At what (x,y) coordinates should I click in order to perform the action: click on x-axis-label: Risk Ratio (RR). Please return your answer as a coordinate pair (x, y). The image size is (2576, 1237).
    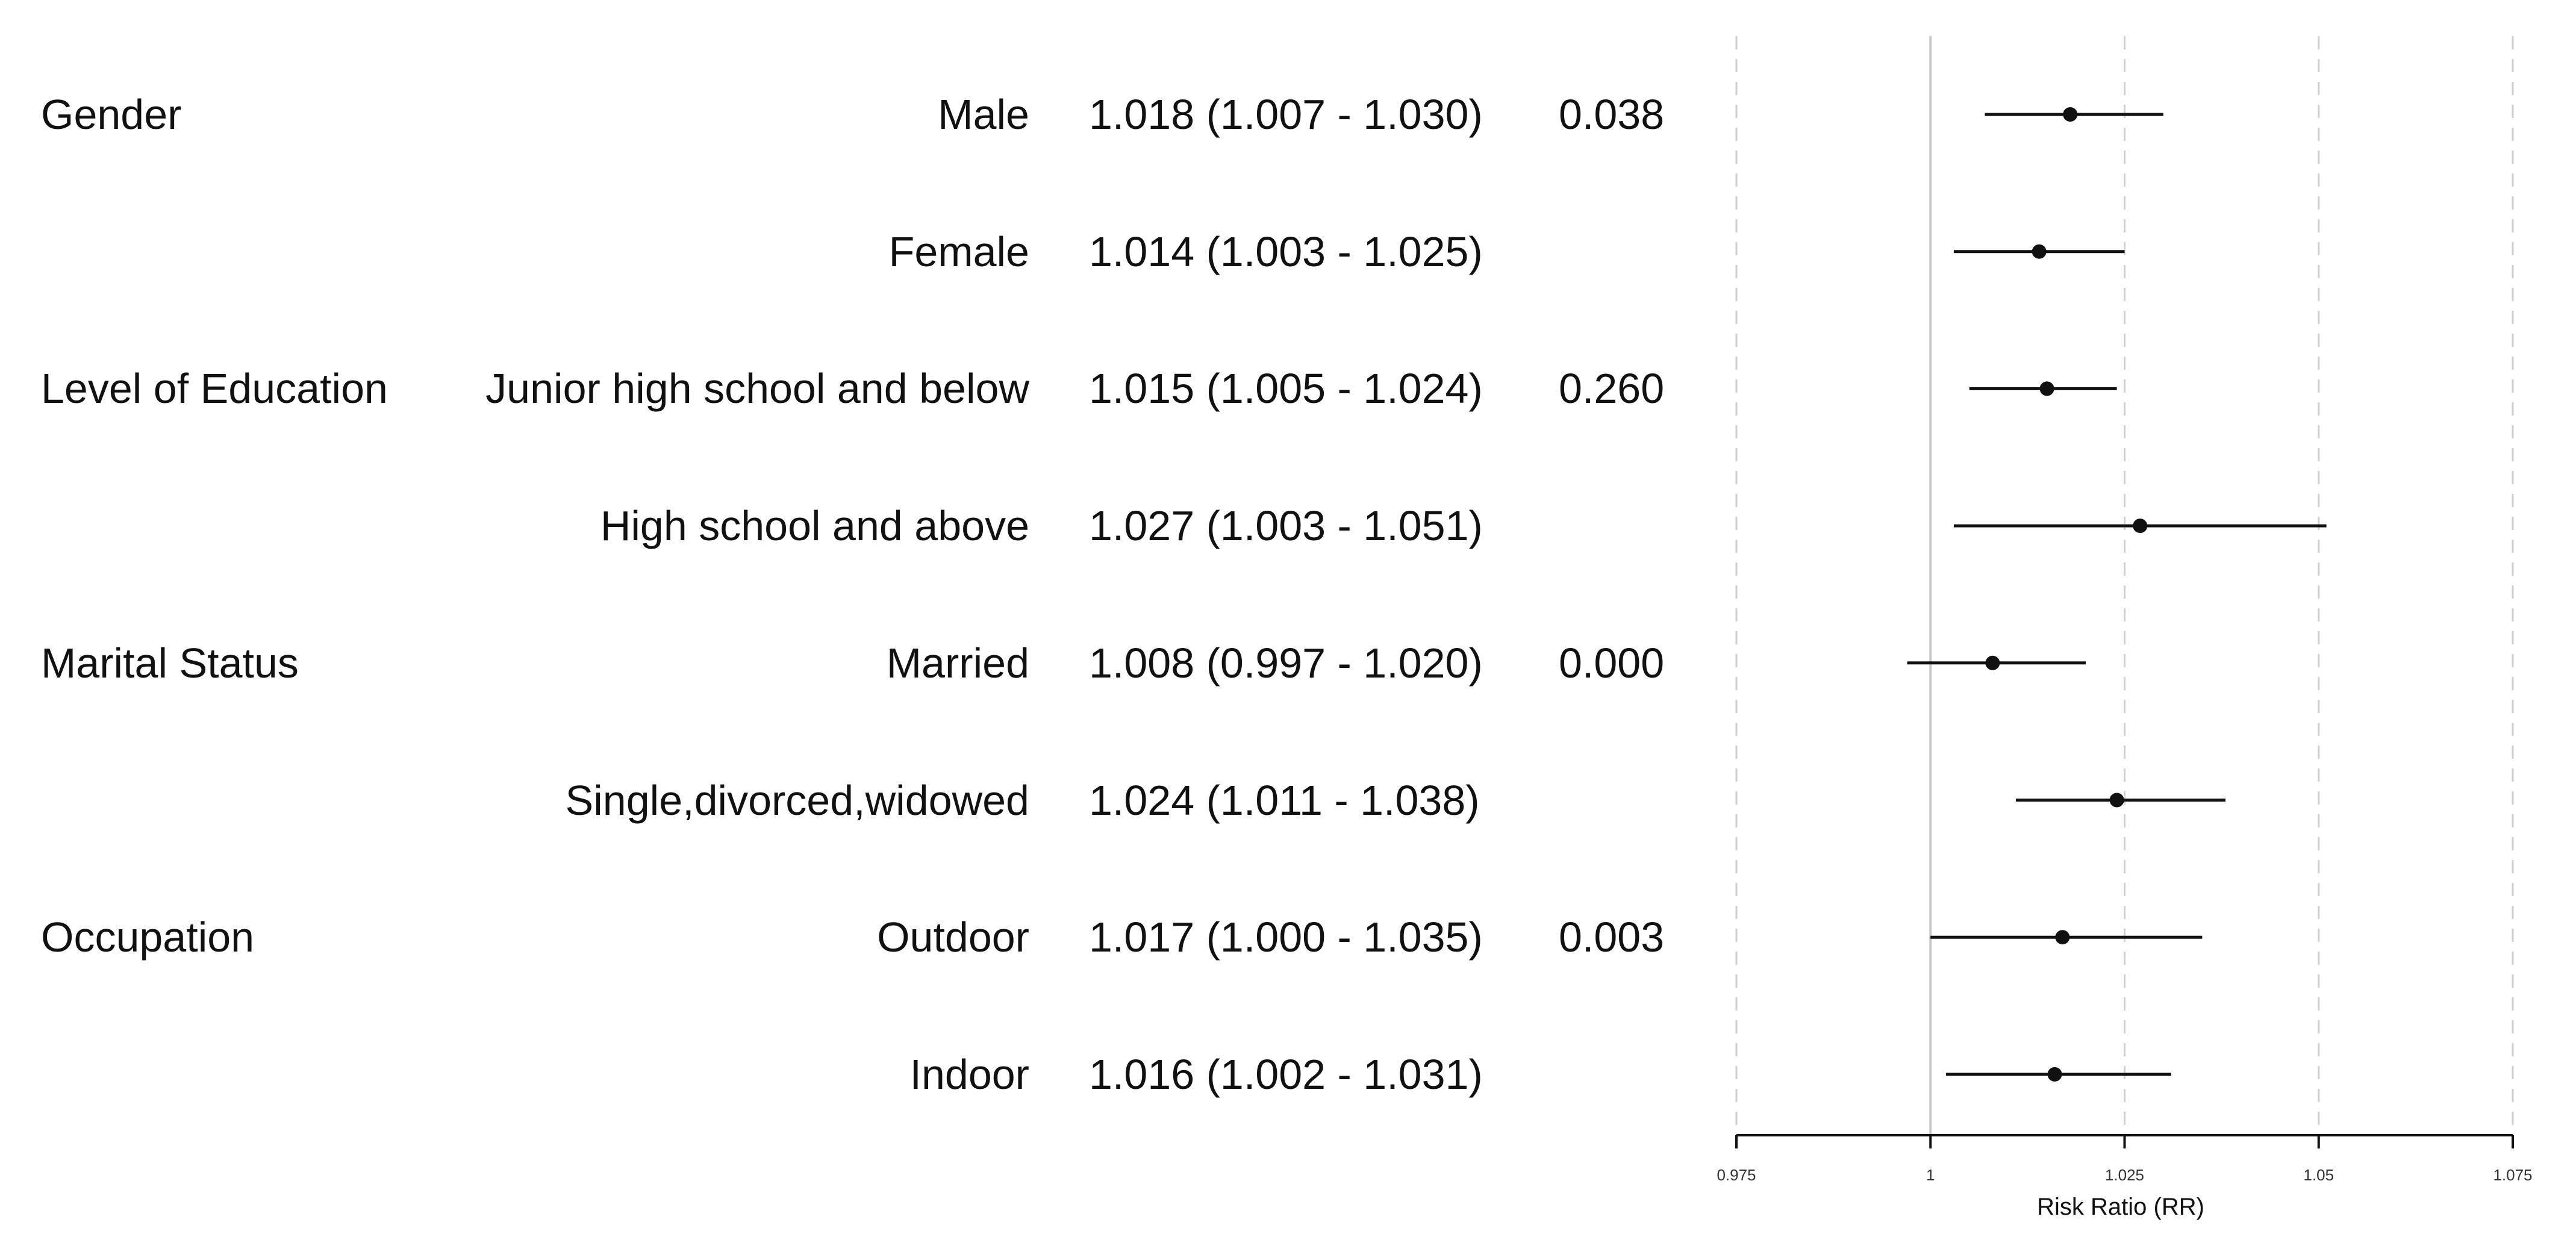
    Looking at the image, I should click on (2120, 1207).